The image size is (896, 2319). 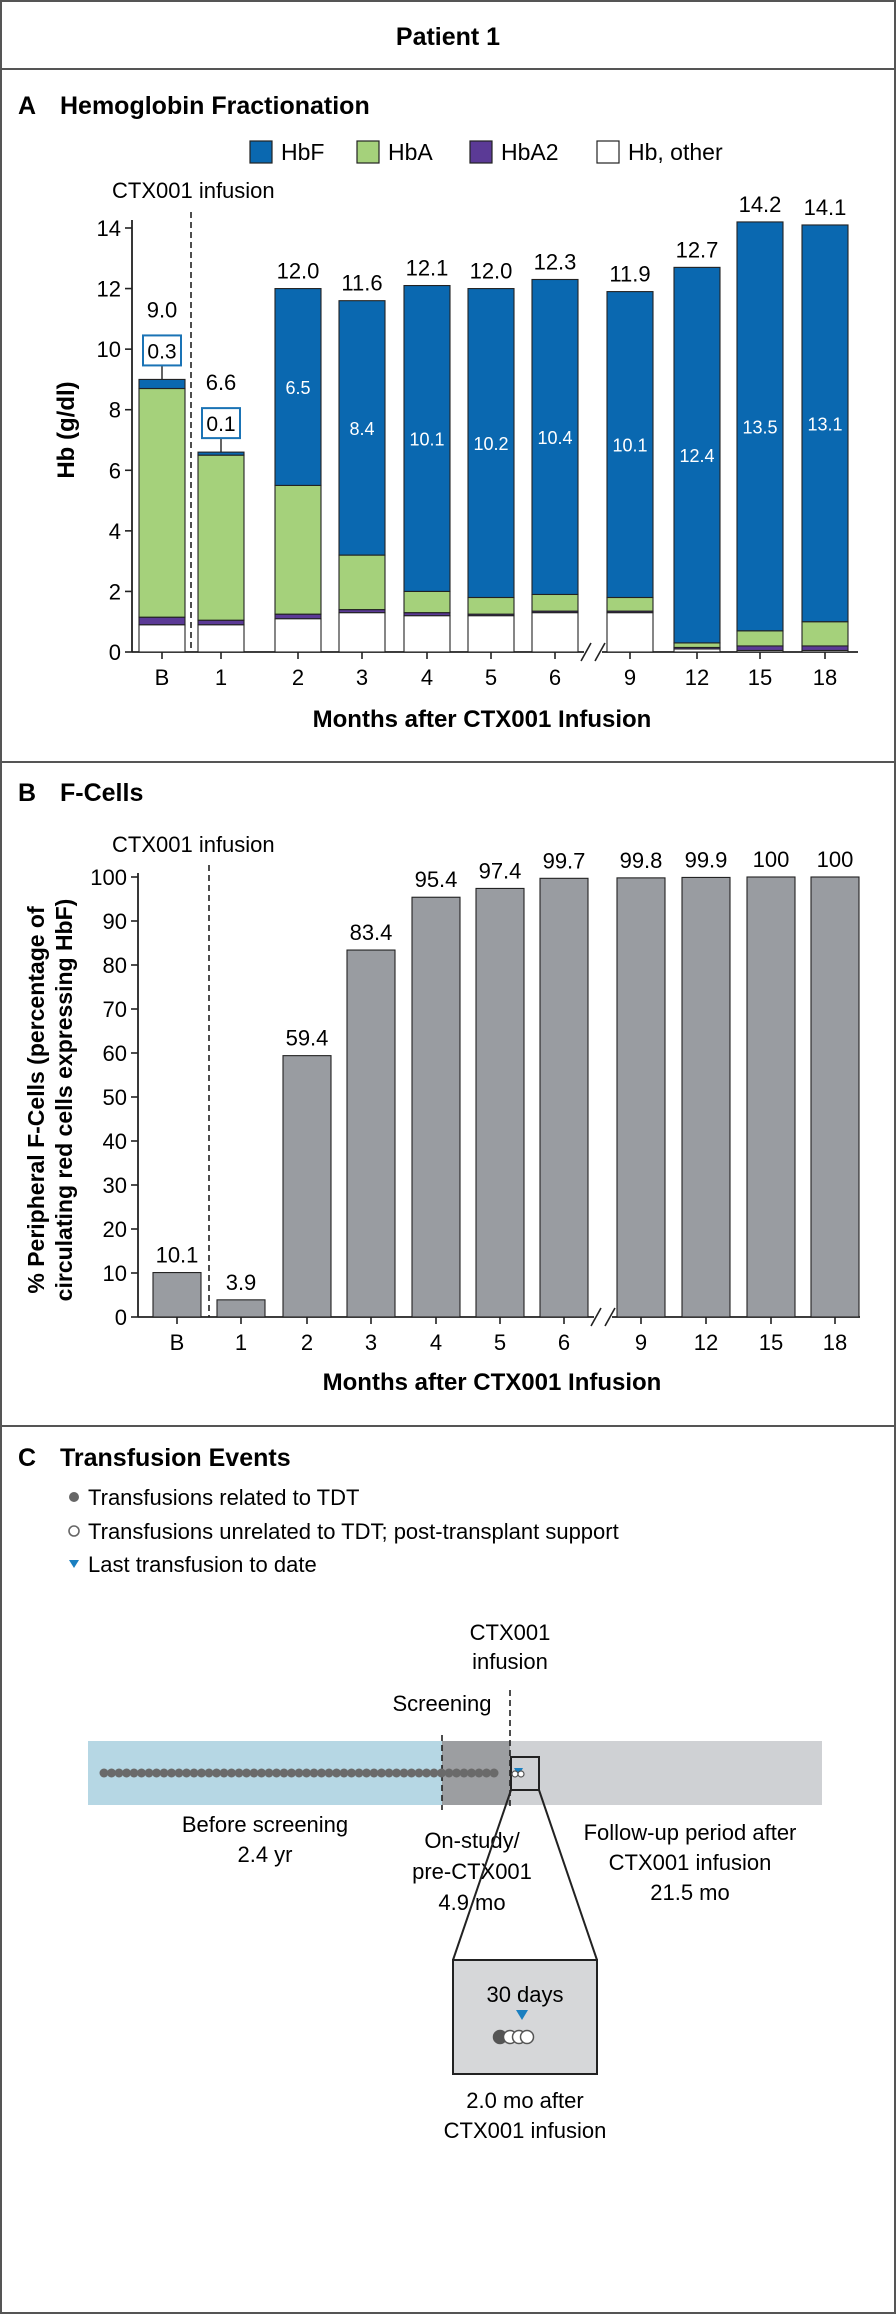 I want to click on panel-b-y-tick-label: 90, so click(x=115, y=921).